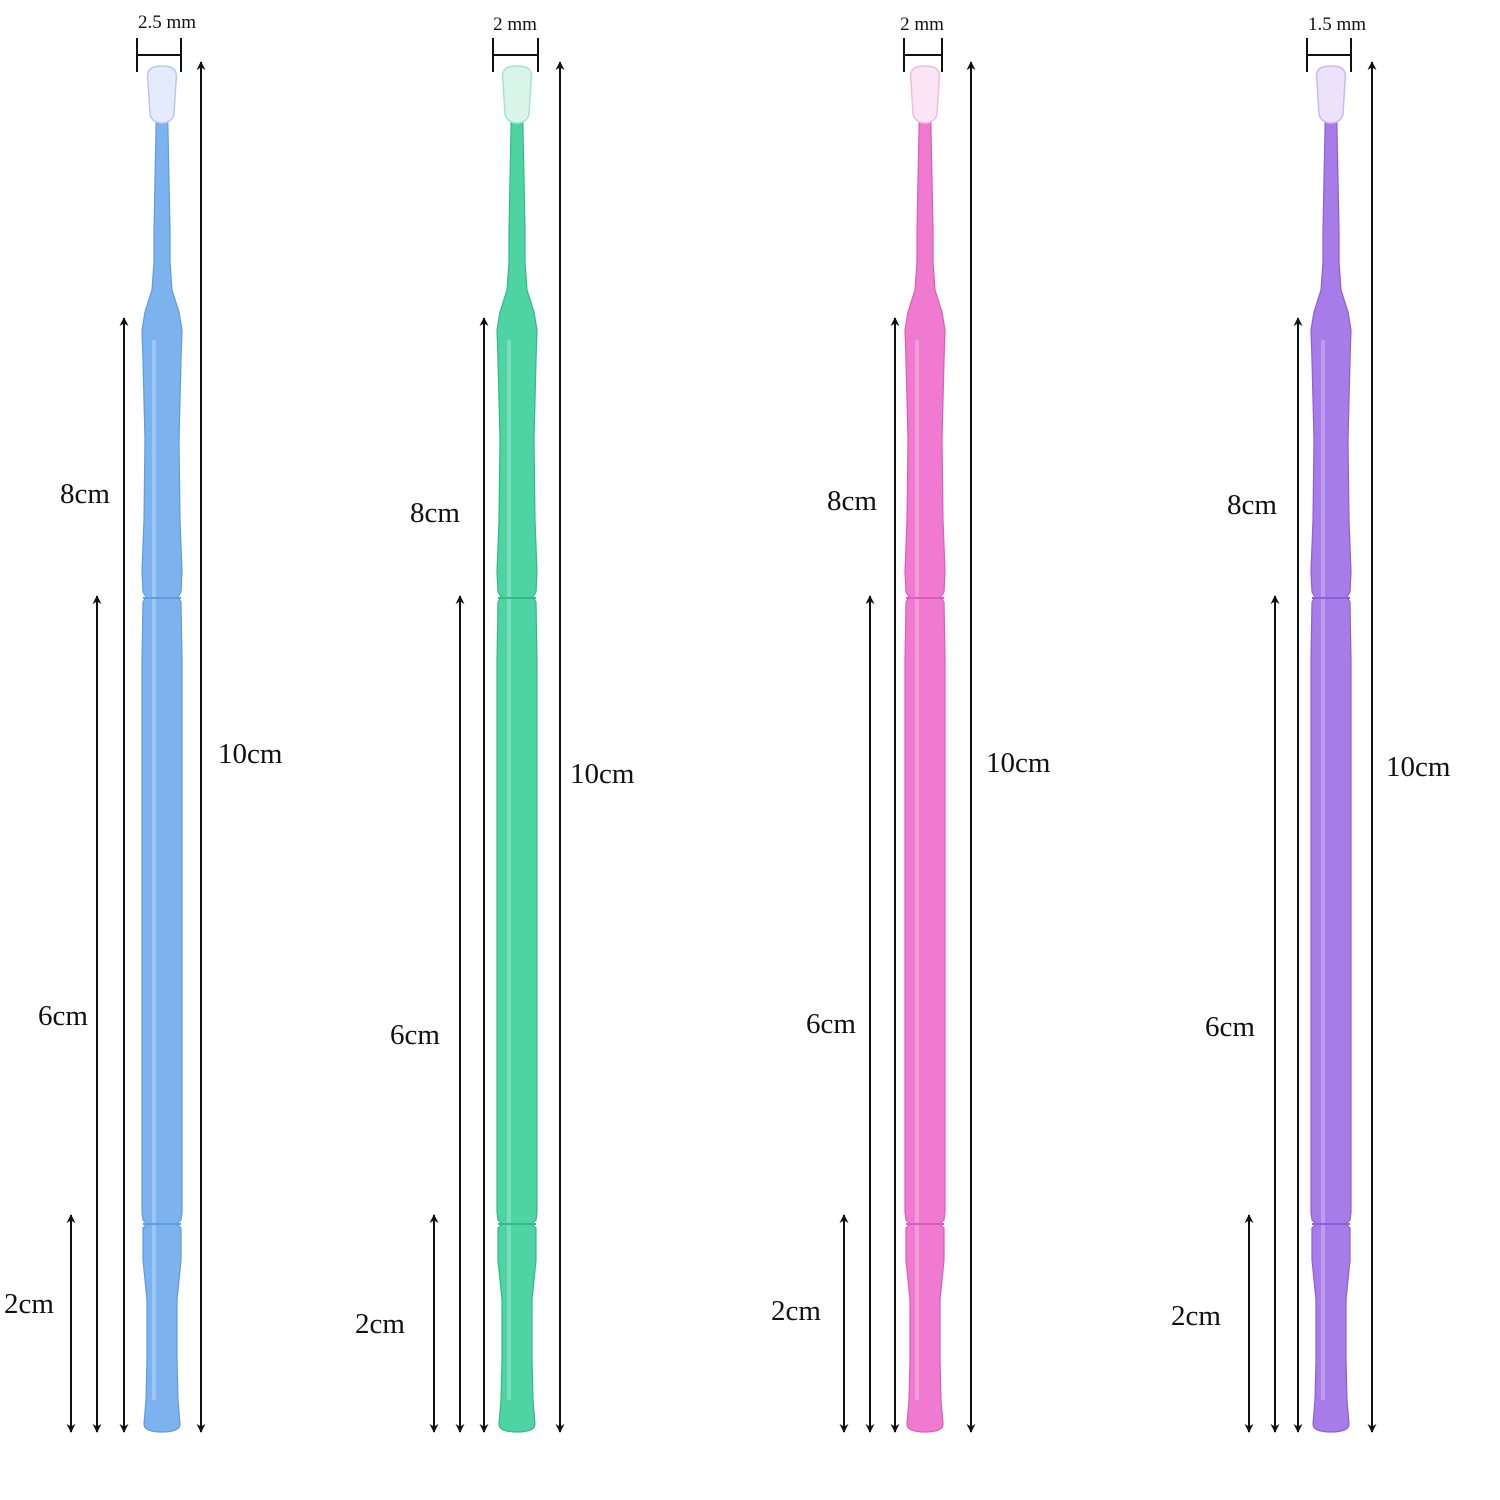 This screenshot has height=1500, width=1500. Describe the element at coordinates (852, 501) in the screenshot. I see `swab-pink-8cm-label: 8cm` at that location.